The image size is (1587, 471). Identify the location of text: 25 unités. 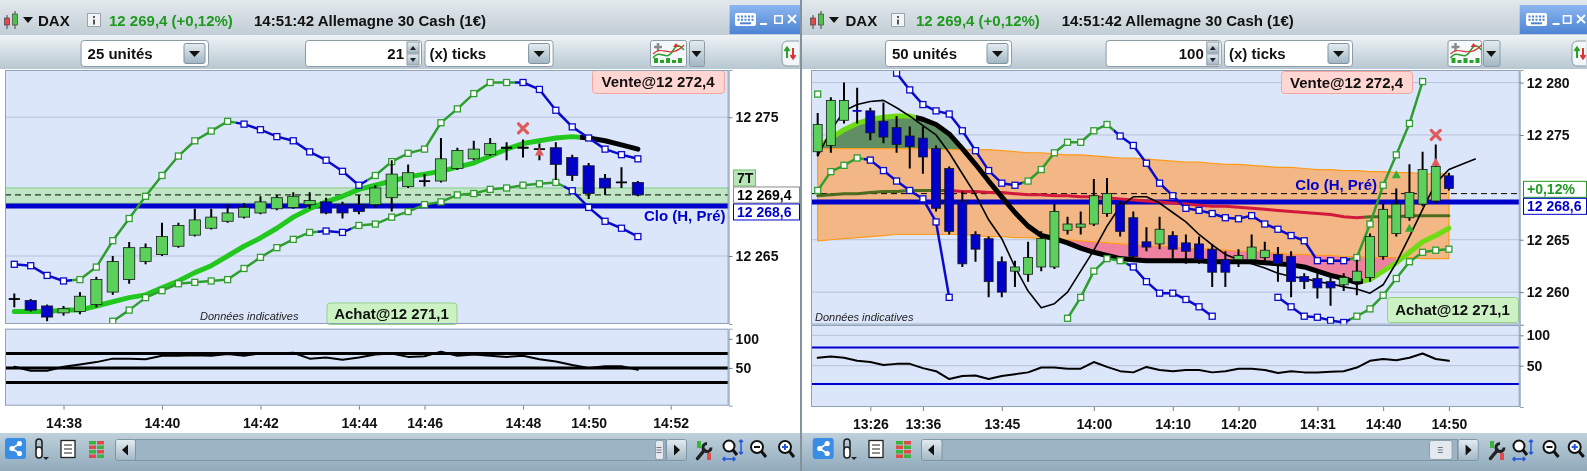
(120, 53).